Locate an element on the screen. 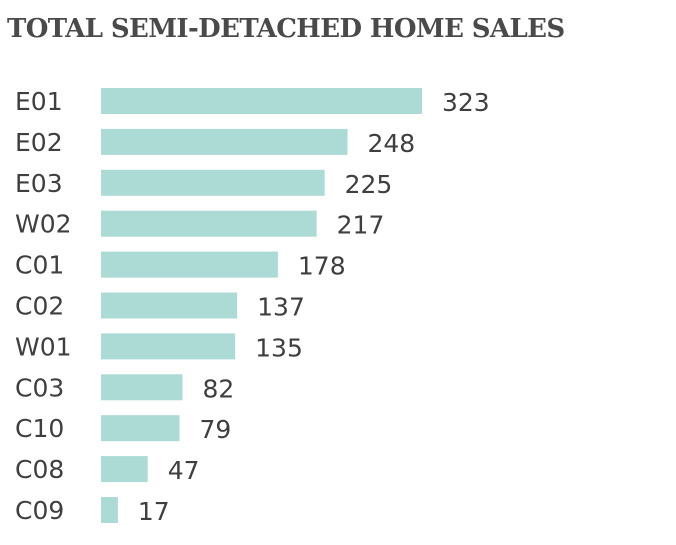 This screenshot has height=545, width=676. category-label-w01: W01 is located at coordinates (43, 346).